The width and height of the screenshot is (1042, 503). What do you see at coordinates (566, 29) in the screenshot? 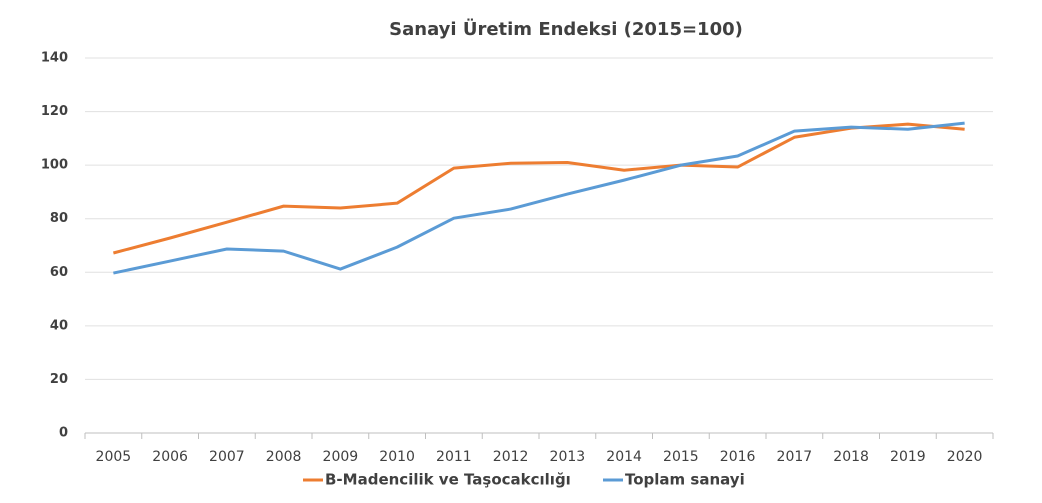
I see `chart-title: Sanayi Üretim Endeksi (2015=100)` at bounding box center [566, 29].